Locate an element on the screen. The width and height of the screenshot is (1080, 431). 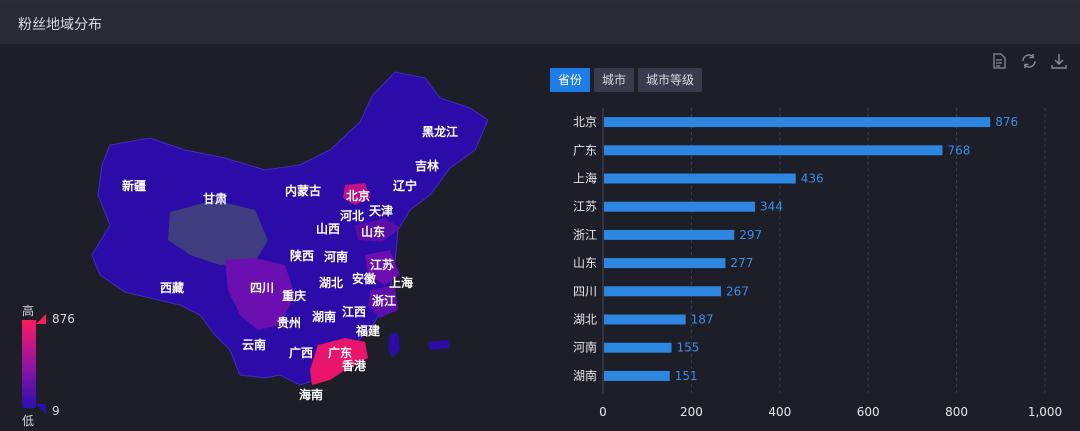
label-jiangxi: 江西 is located at coordinates (354, 311).